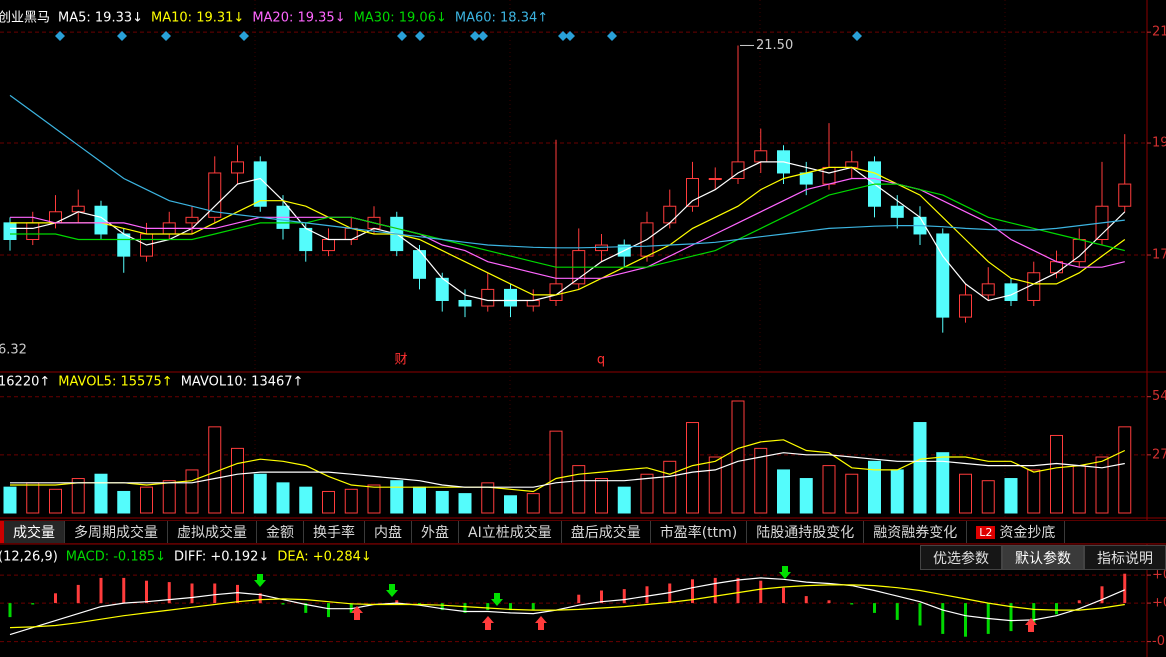 The height and width of the screenshot is (657, 1166). I want to click on y-tick-label: 17, so click(1159, 255).